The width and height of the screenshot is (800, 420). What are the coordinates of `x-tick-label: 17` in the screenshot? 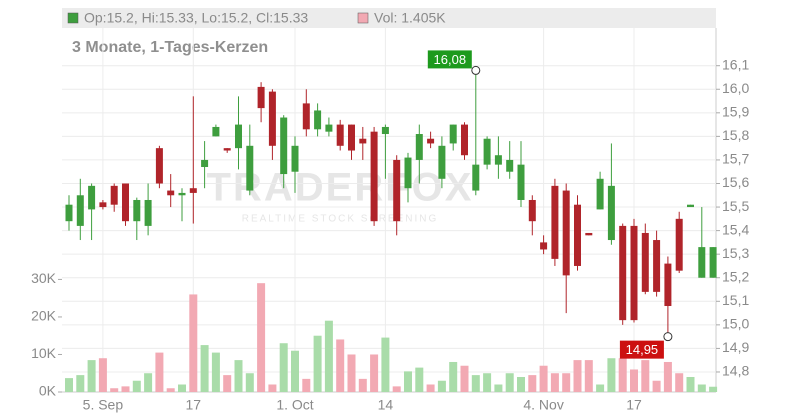 It's located at (194, 405).